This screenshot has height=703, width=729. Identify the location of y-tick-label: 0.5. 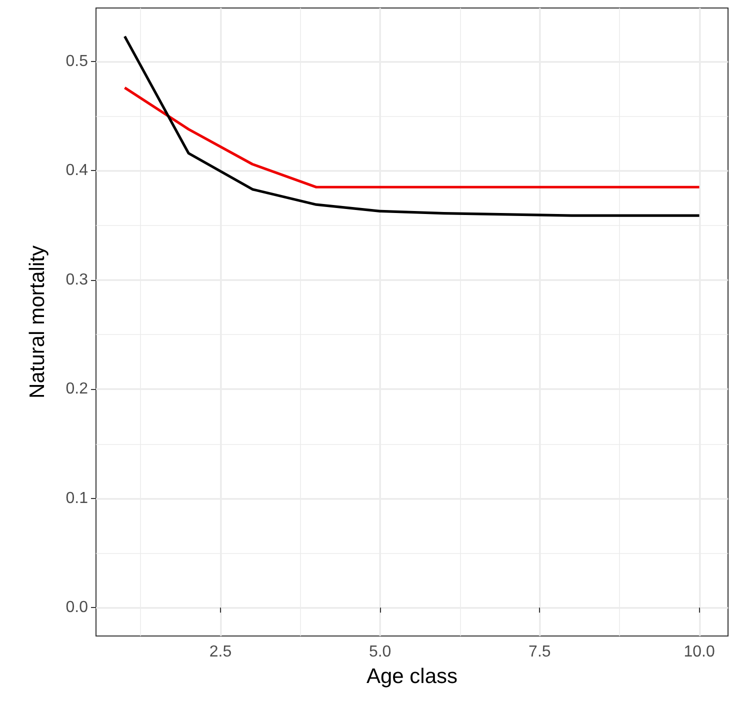
(77, 61).